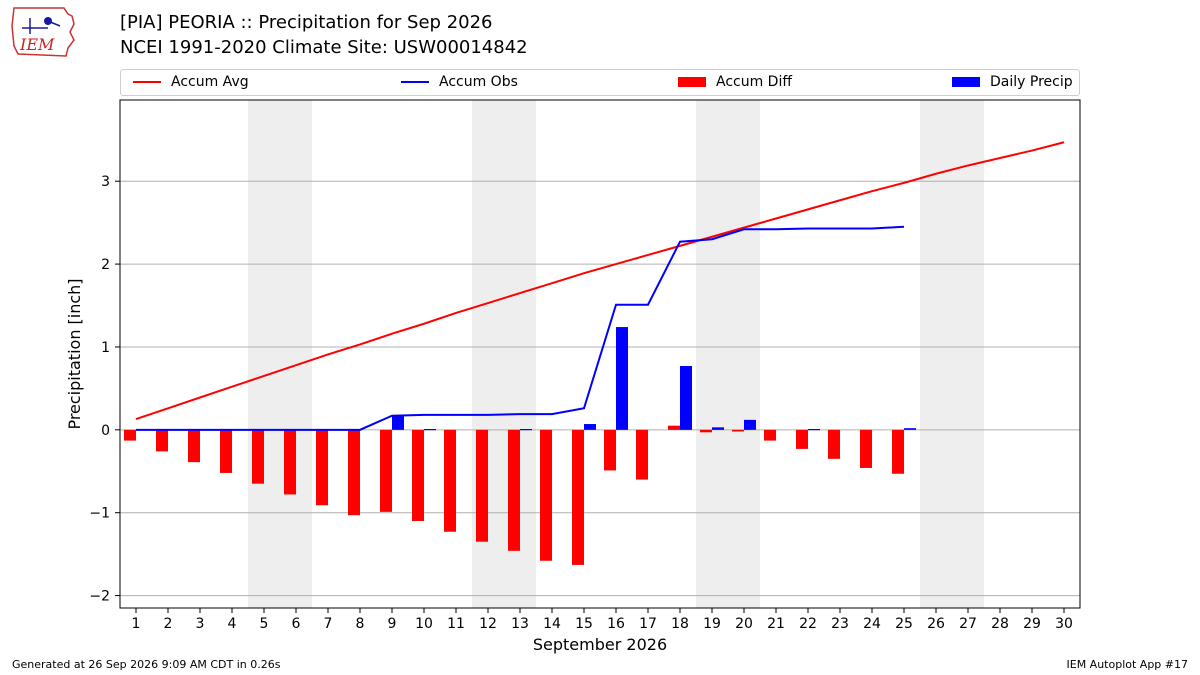  I want to click on legend-item-daily-precip: Daily Precip, so click(1012, 82).